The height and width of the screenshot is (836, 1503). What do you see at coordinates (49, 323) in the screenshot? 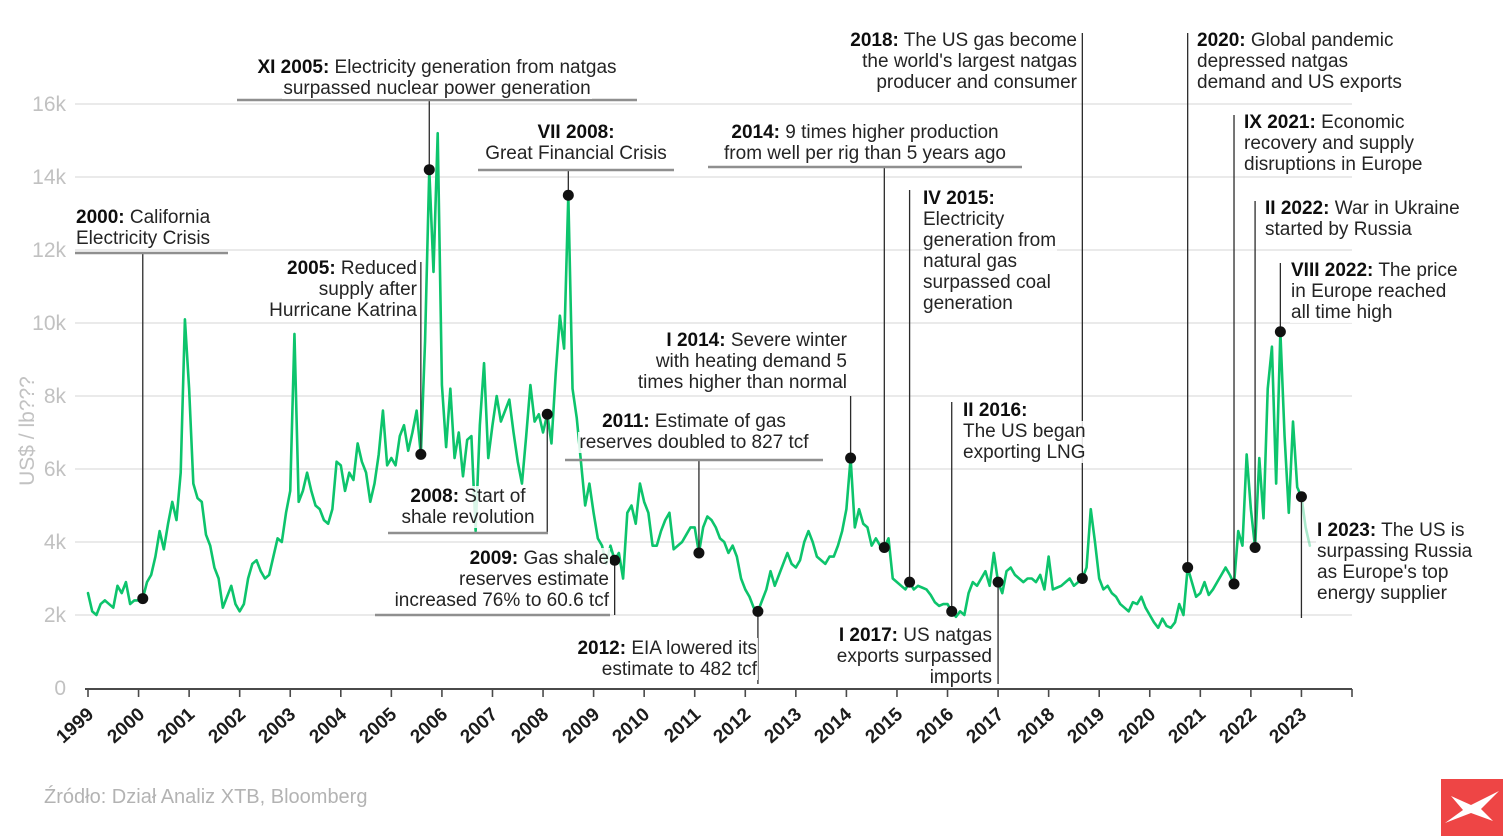
I see `y-tick-label-10k: 10k` at bounding box center [49, 323].